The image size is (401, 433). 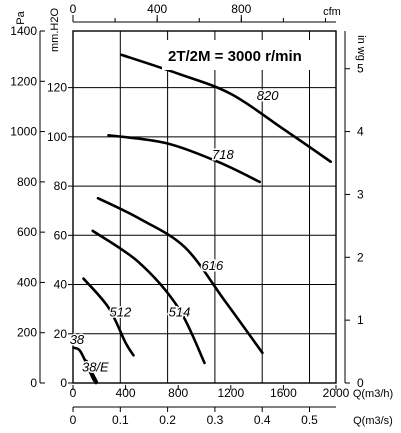 What do you see at coordinates (373, 421) in the screenshot?
I see `m3s-axis-title: Q(m3/s)` at bounding box center [373, 421].